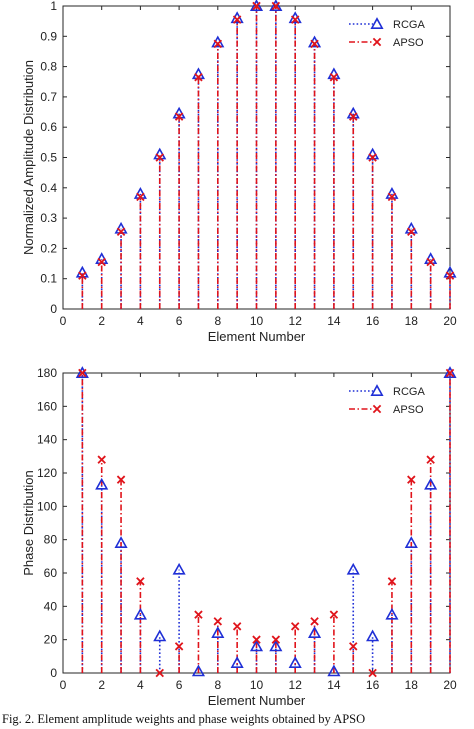  What do you see at coordinates (48, 279) in the screenshot?
I see `y-tick-label: 0.1` at bounding box center [48, 279].